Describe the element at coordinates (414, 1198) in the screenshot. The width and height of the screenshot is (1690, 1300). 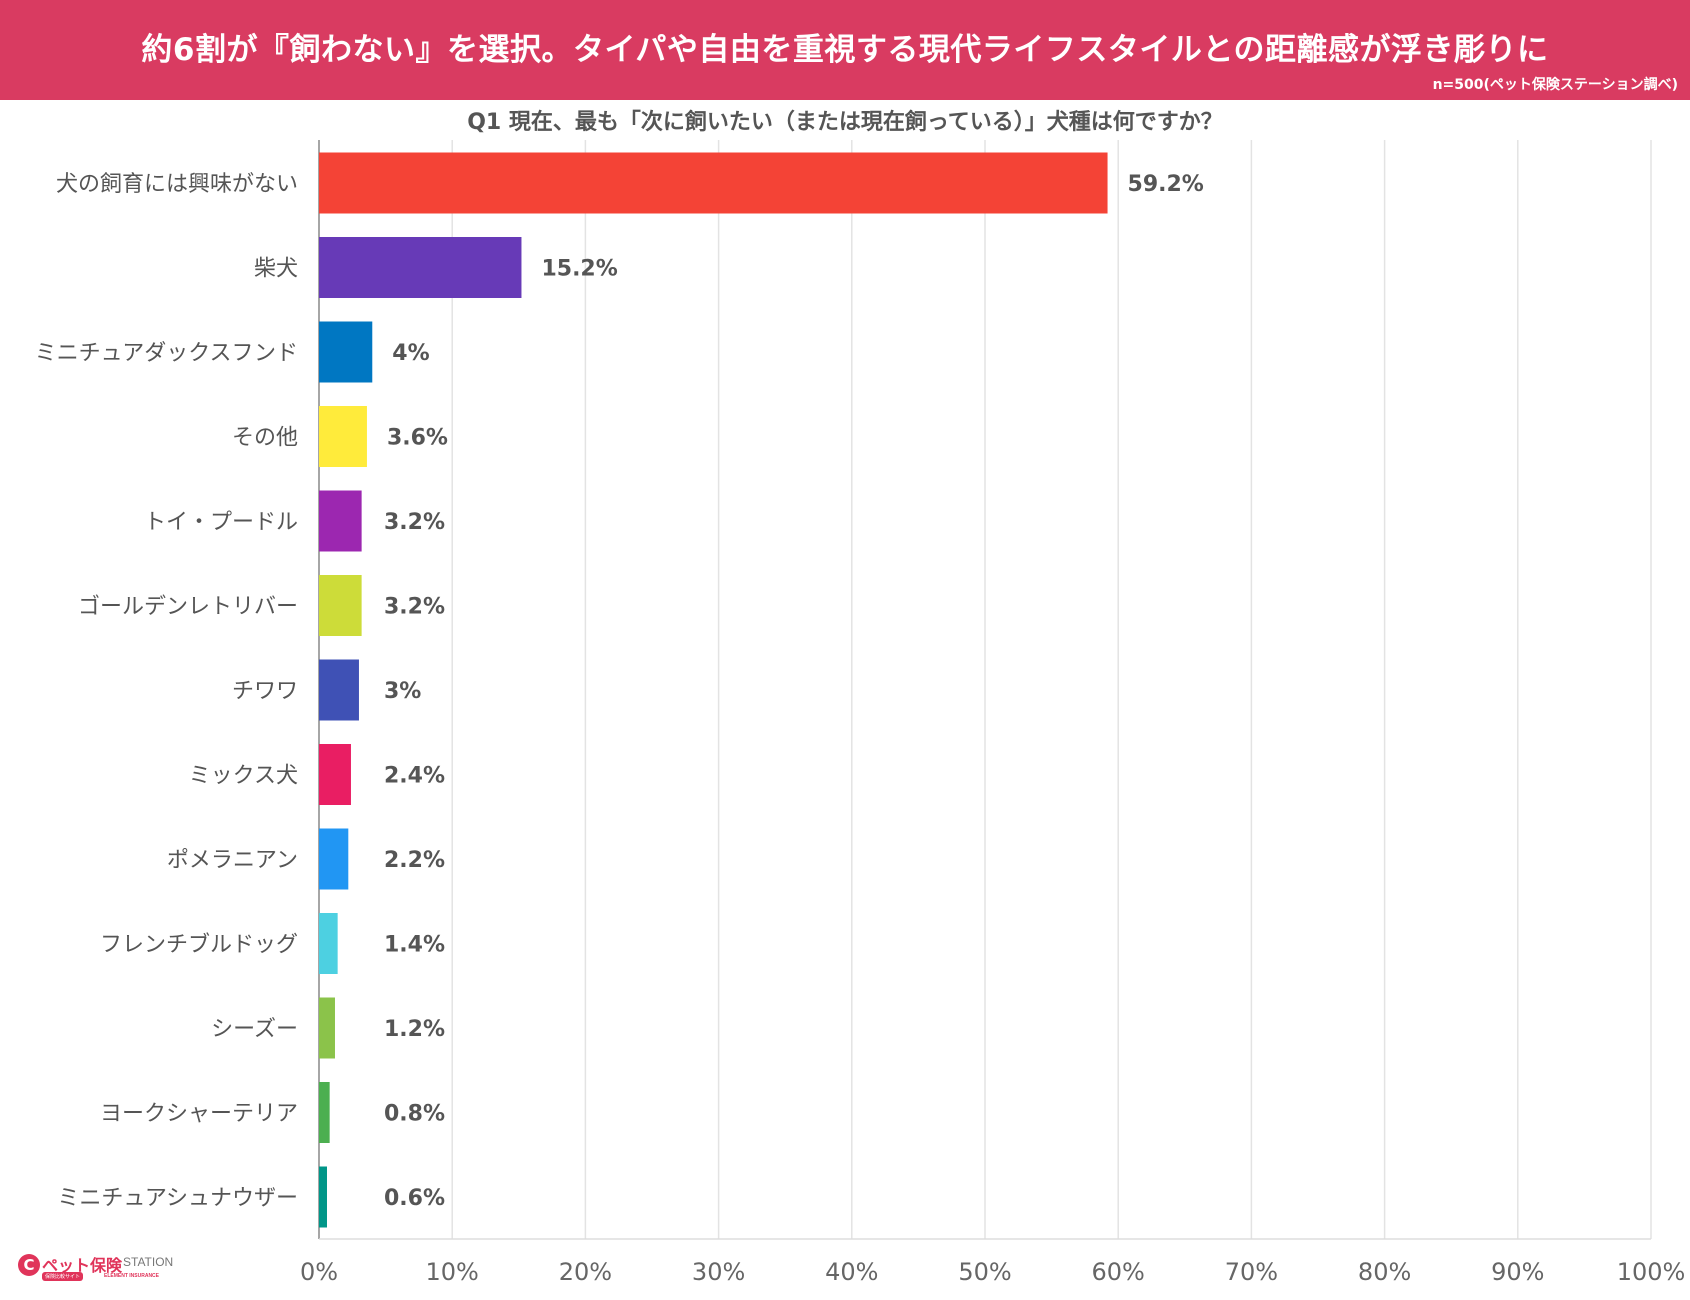
I see `value-label: 0.6%` at that location.